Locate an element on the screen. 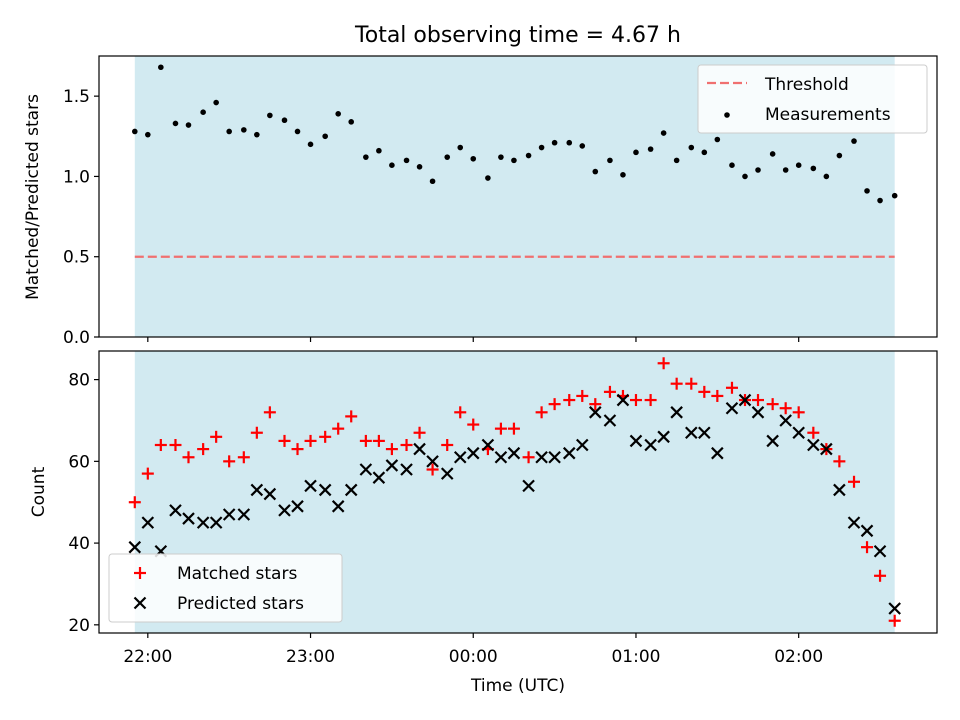  bottom-x-axis: 22:00 23:00 00:00 01:00 02:00 is located at coordinates (473, 650).